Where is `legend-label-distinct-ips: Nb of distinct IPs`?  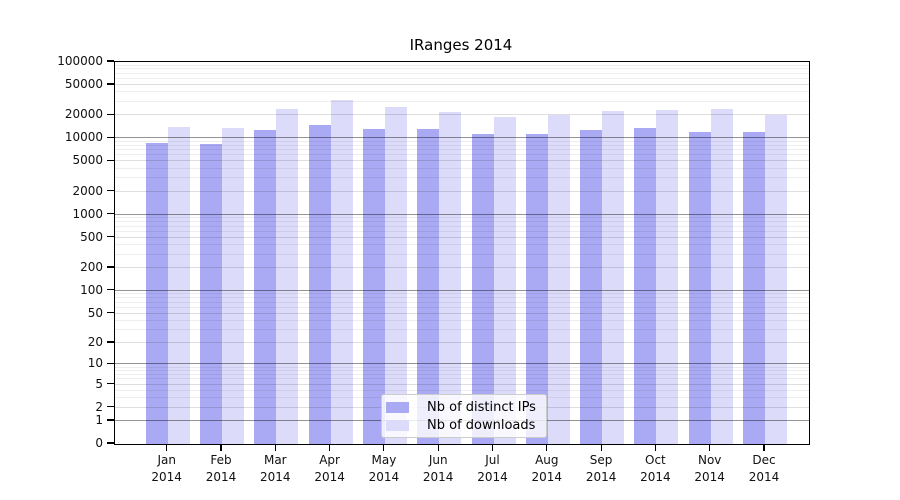
legend-label-distinct-ips: Nb of distinct IPs is located at coordinates (481, 407).